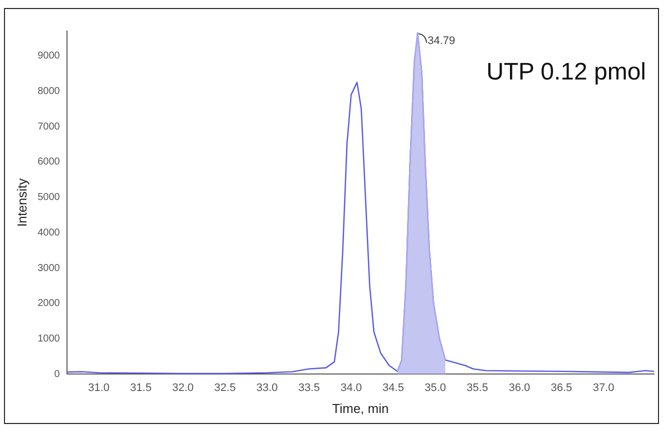 This screenshot has height=431, width=665. I want to click on x-tick-label: 34.5, so click(393, 388).